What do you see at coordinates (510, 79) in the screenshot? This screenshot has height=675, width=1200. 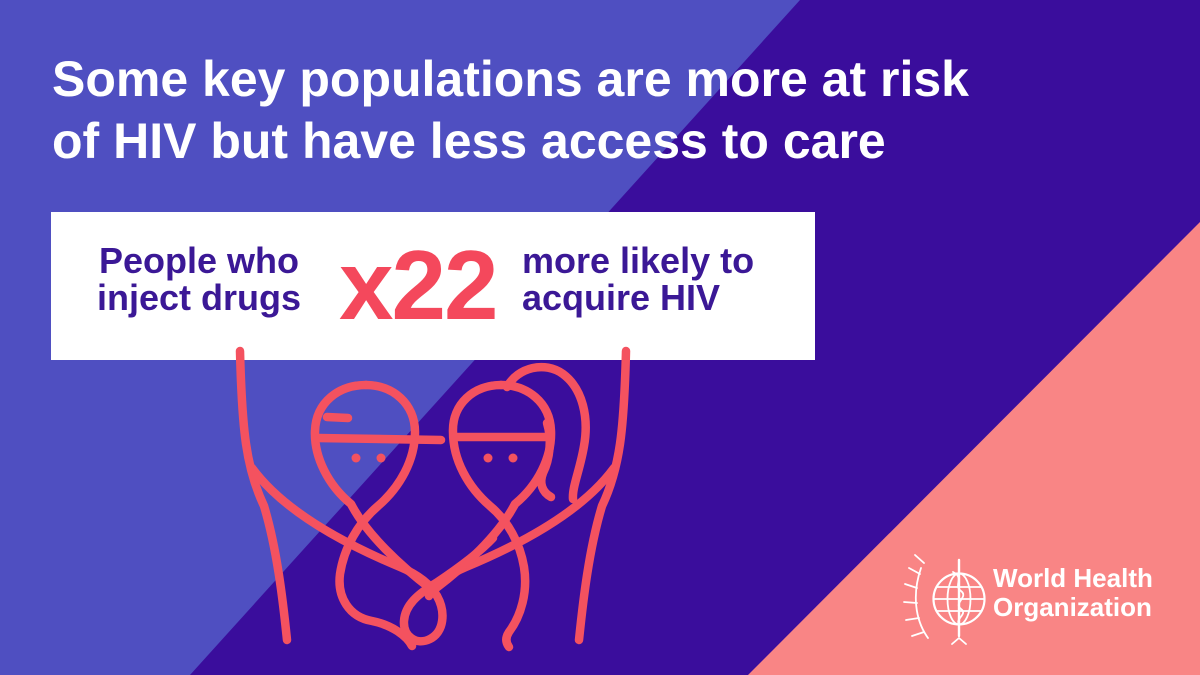 I see `headline-line-1: Some key populations are more at risk` at bounding box center [510, 79].